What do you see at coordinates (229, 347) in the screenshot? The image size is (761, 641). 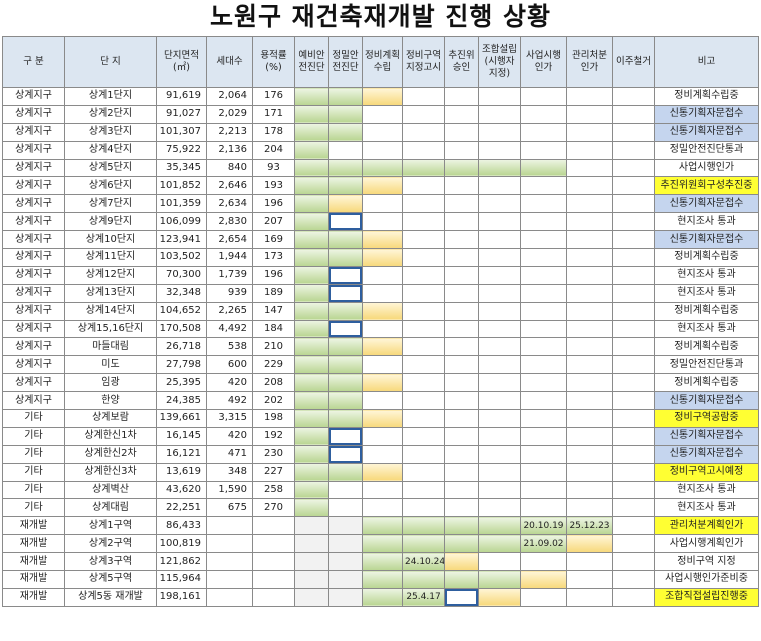 I see `cell-households: 538` at bounding box center [229, 347].